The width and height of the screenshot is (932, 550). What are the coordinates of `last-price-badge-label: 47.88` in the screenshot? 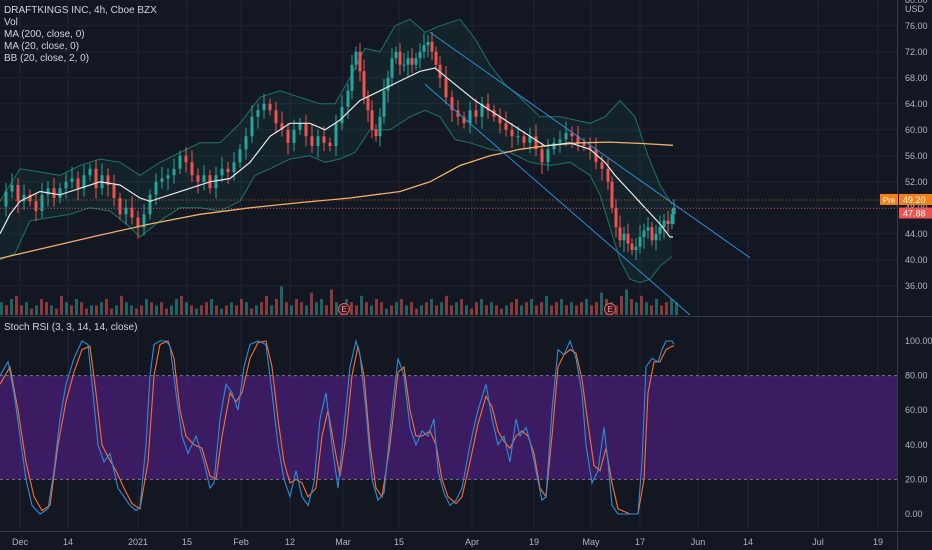 It's located at (914, 214).